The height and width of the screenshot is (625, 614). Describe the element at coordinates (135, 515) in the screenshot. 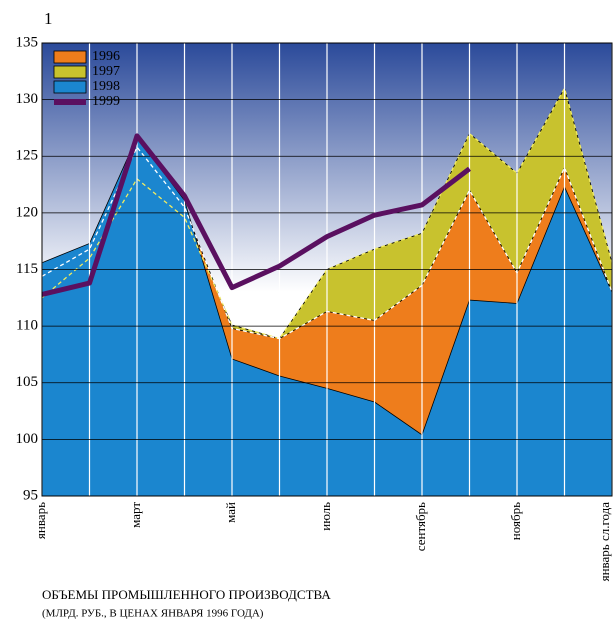

I see `x-tick-label: март` at that location.